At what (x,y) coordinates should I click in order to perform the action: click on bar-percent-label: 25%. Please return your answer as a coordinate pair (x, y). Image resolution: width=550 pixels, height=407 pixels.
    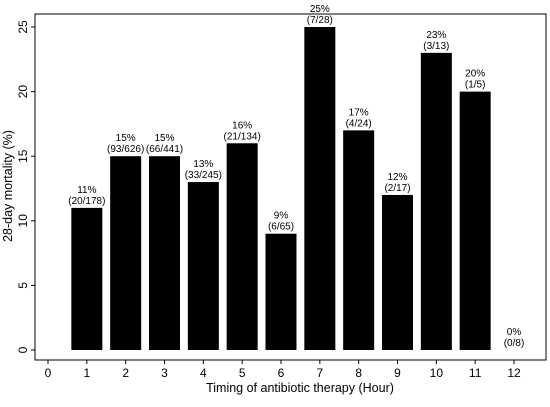
    Looking at the image, I should click on (320, 9).